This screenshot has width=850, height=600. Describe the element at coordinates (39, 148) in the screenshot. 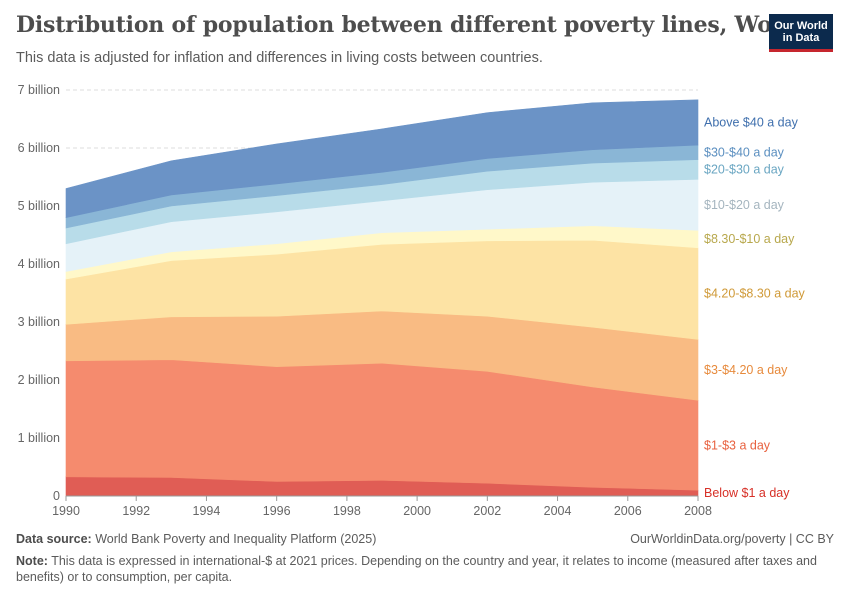

I see `y-tick-label: 6 billion` at that location.